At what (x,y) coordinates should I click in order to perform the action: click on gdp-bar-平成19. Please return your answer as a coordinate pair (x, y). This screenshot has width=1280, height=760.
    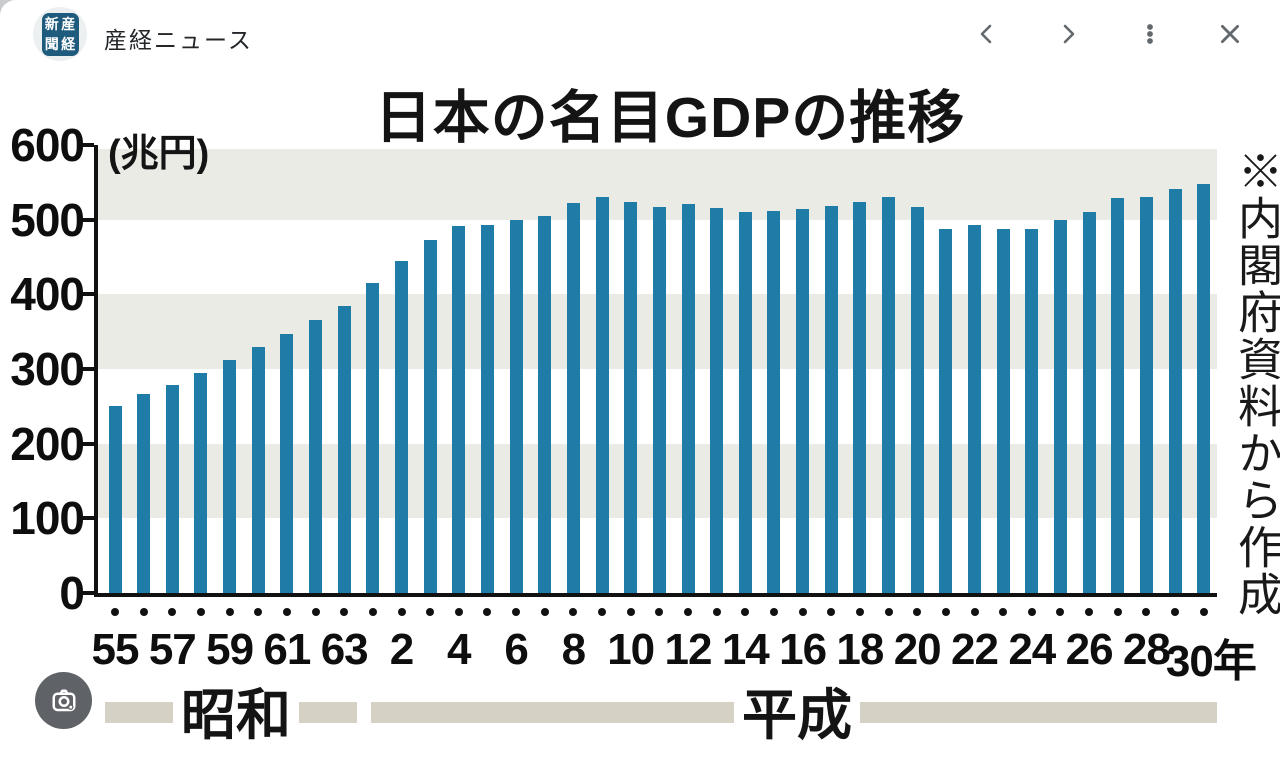
    Looking at the image, I should click on (889, 395).